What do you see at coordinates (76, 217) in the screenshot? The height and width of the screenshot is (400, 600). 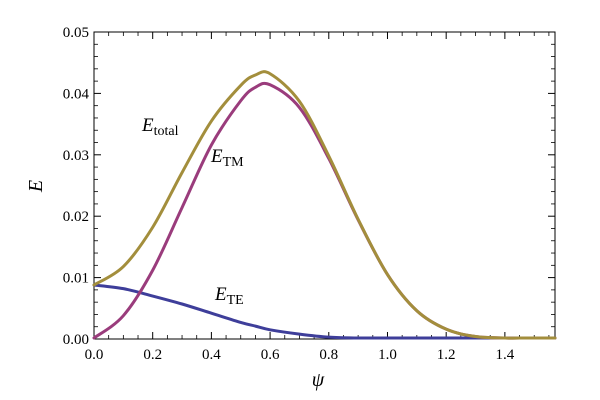 I see `y-tick-label: 0.02` at bounding box center [76, 217].